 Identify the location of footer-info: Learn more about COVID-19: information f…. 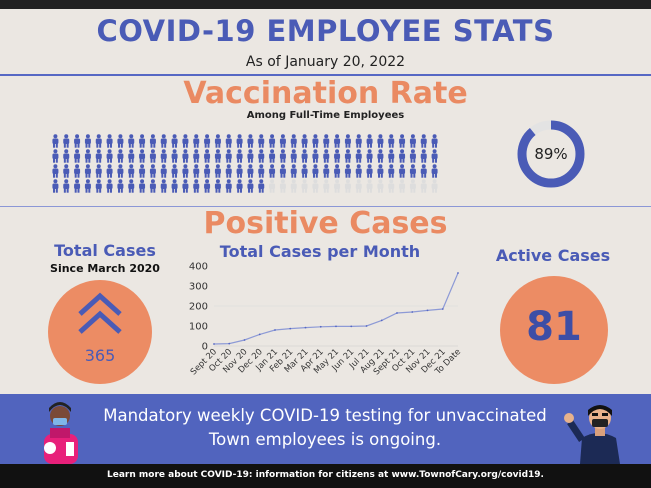
(325, 476).